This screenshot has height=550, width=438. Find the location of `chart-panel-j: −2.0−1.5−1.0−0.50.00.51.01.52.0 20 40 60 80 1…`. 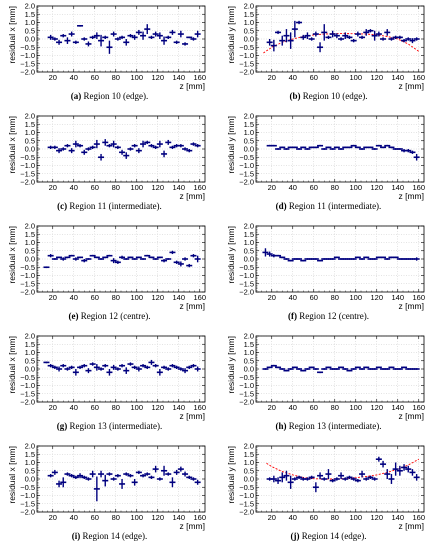

chart-panel-j: −2.0−1.5−1.0−0.50.00.51.01.52.0 20 40 60 80 1… is located at coordinates (325, 486).